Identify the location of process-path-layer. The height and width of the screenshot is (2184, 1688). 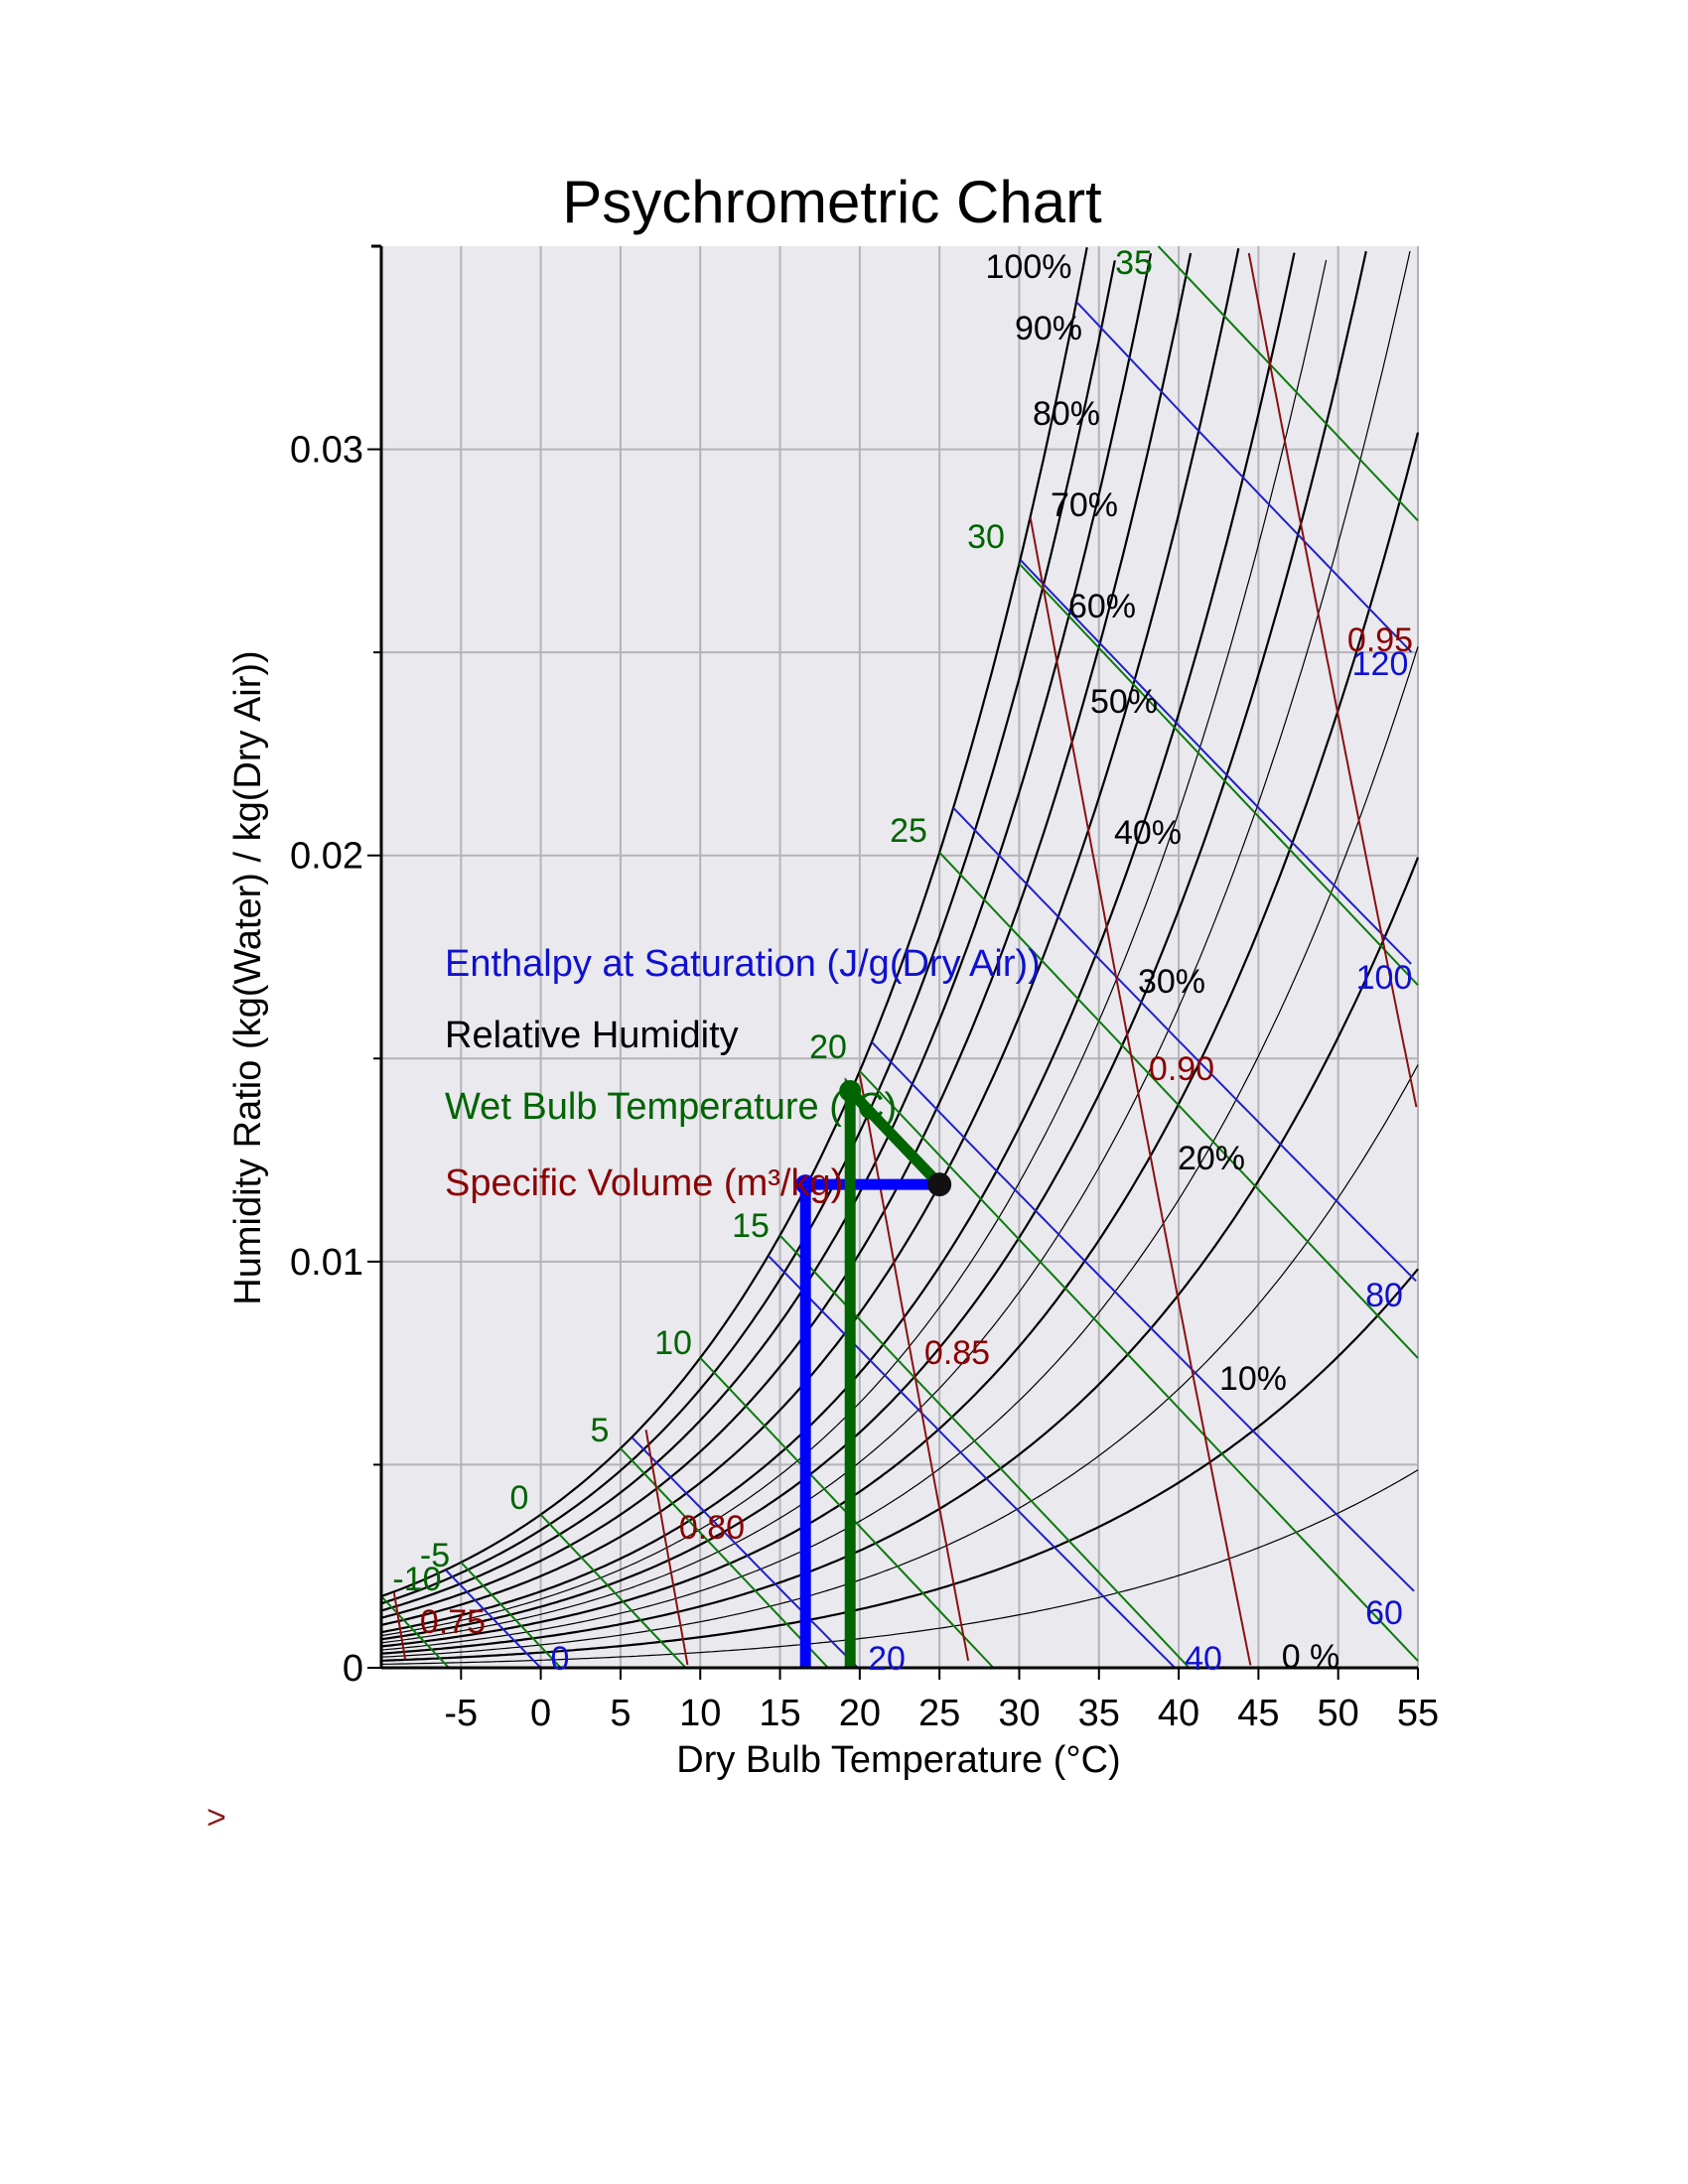
(873, 1372).